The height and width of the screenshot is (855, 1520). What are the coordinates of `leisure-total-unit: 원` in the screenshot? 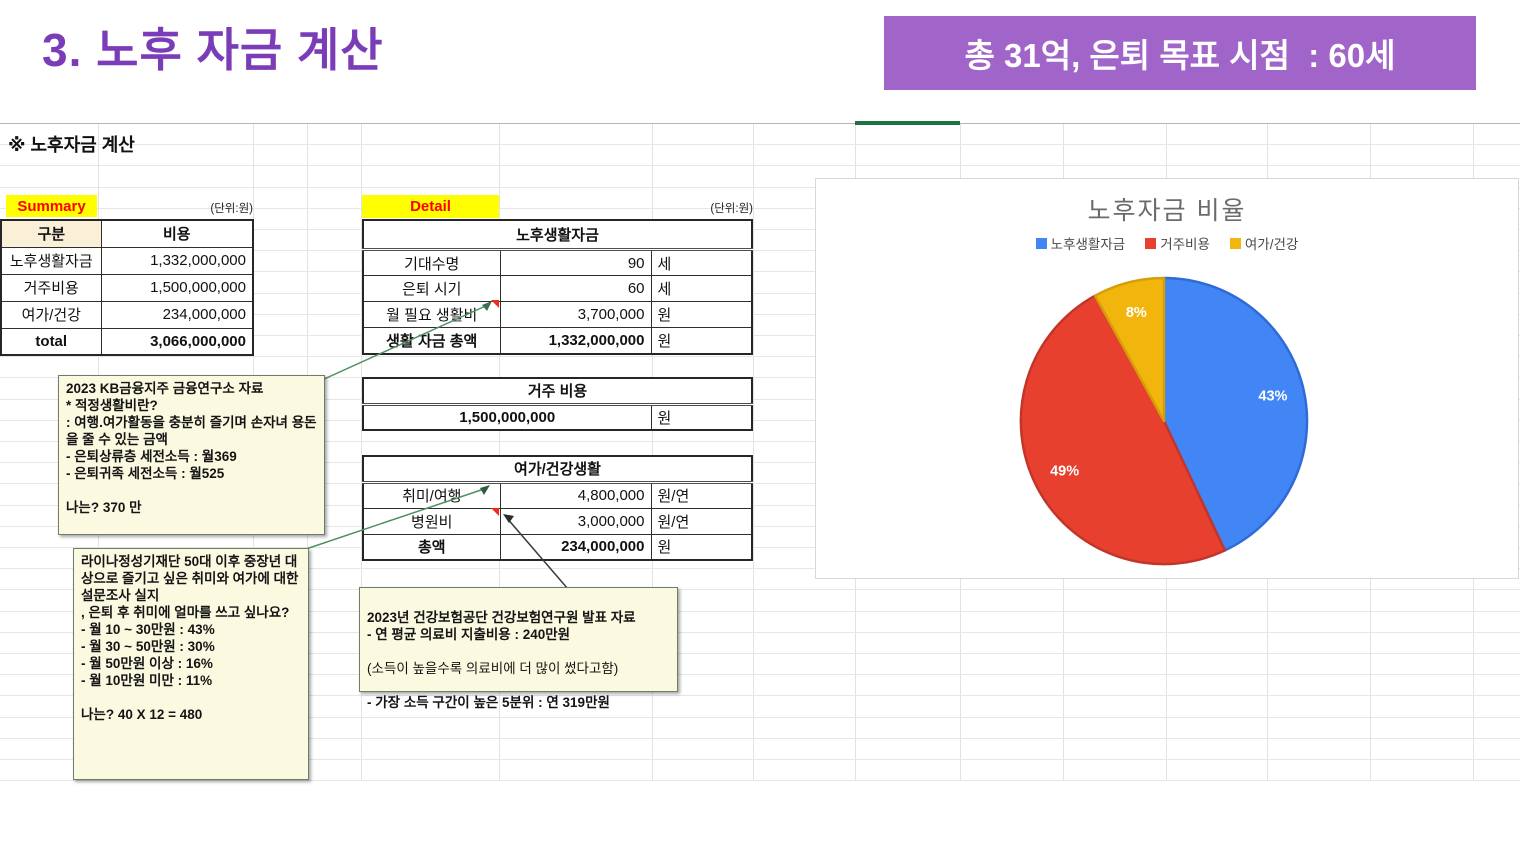 It's located at (701, 547).